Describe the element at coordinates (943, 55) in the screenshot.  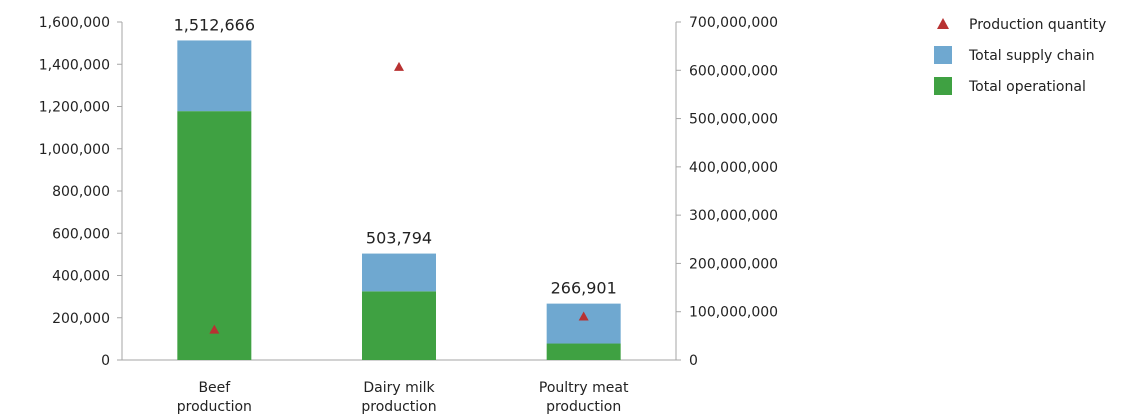
I see `legend-swatch-total-supply-chain` at that location.